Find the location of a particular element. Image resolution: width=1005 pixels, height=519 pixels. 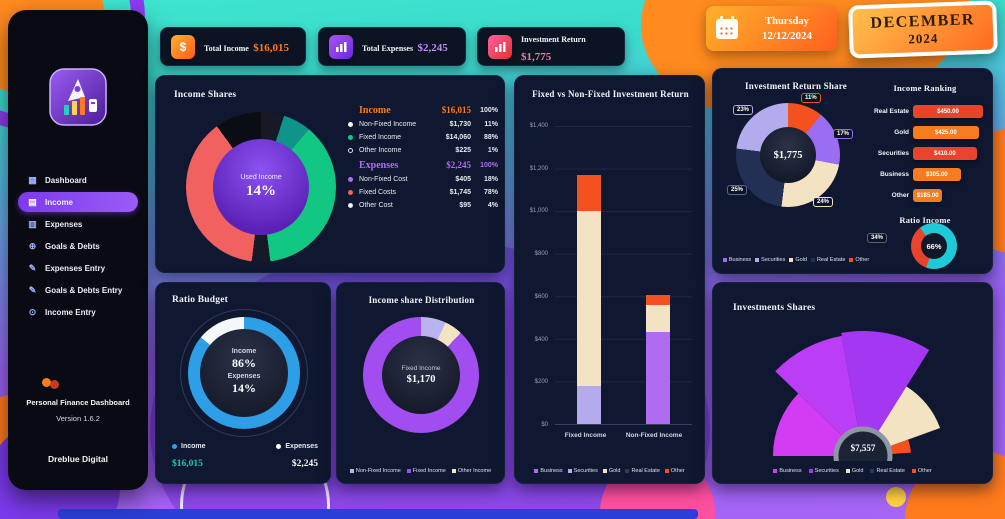

ranking-row: Other $185.00 is located at coordinates (925, 195).